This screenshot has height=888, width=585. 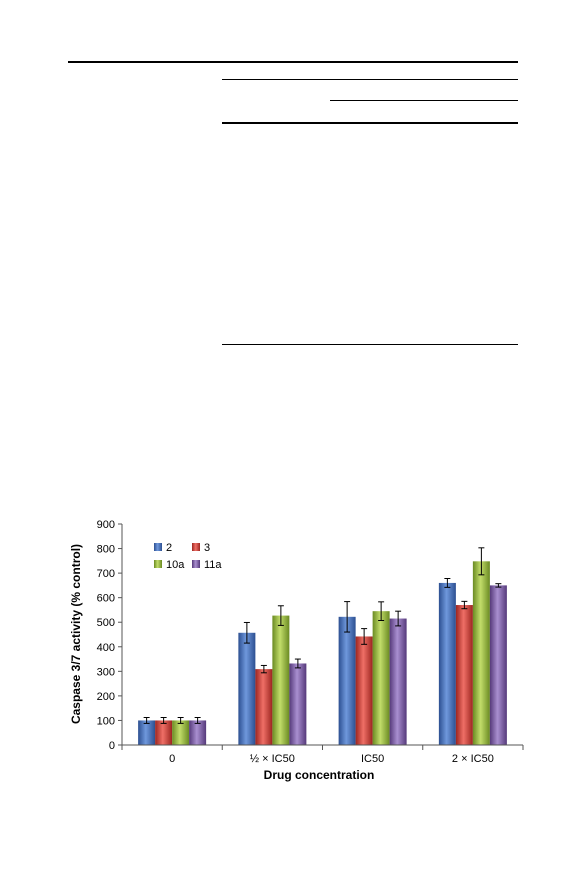 I want to click on legend-swatch-11a, so click(x=196, y=564).